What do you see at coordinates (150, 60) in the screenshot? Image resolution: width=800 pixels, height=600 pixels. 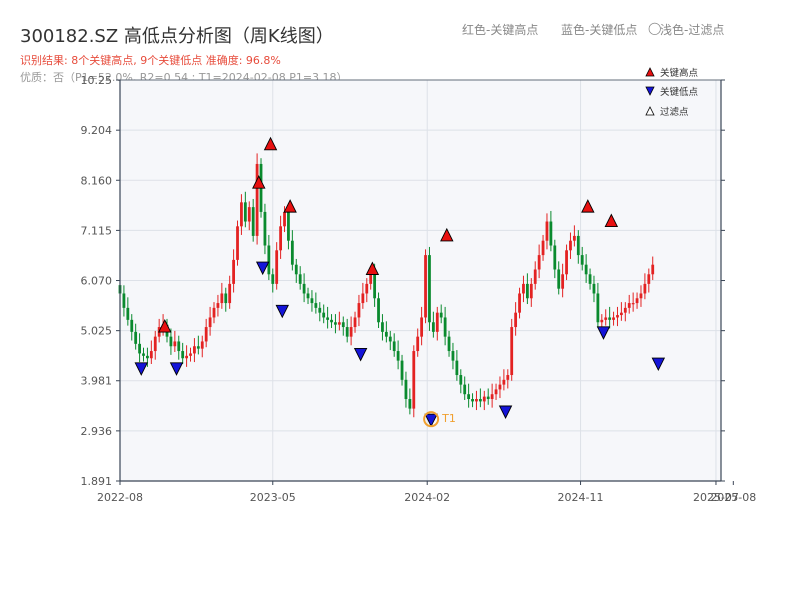 I see `recognition-result: 识别结果: 8个关键高点, 9个关键低点 准确度: 96.8%` at bounding box center [150, 60].